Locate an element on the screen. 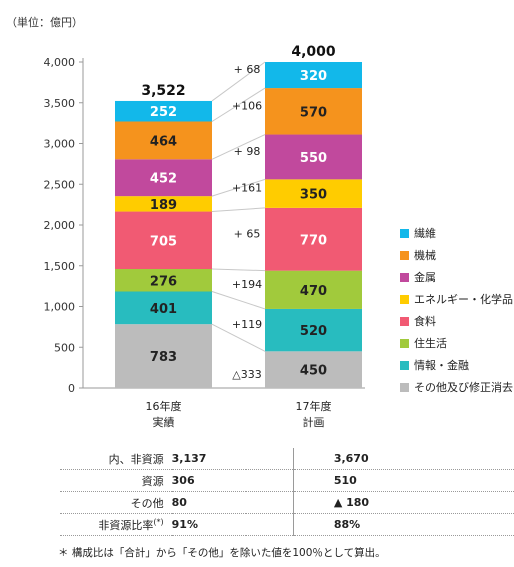  table-row: その他 80 ▲ 180 is located at coordinates (287, 502).